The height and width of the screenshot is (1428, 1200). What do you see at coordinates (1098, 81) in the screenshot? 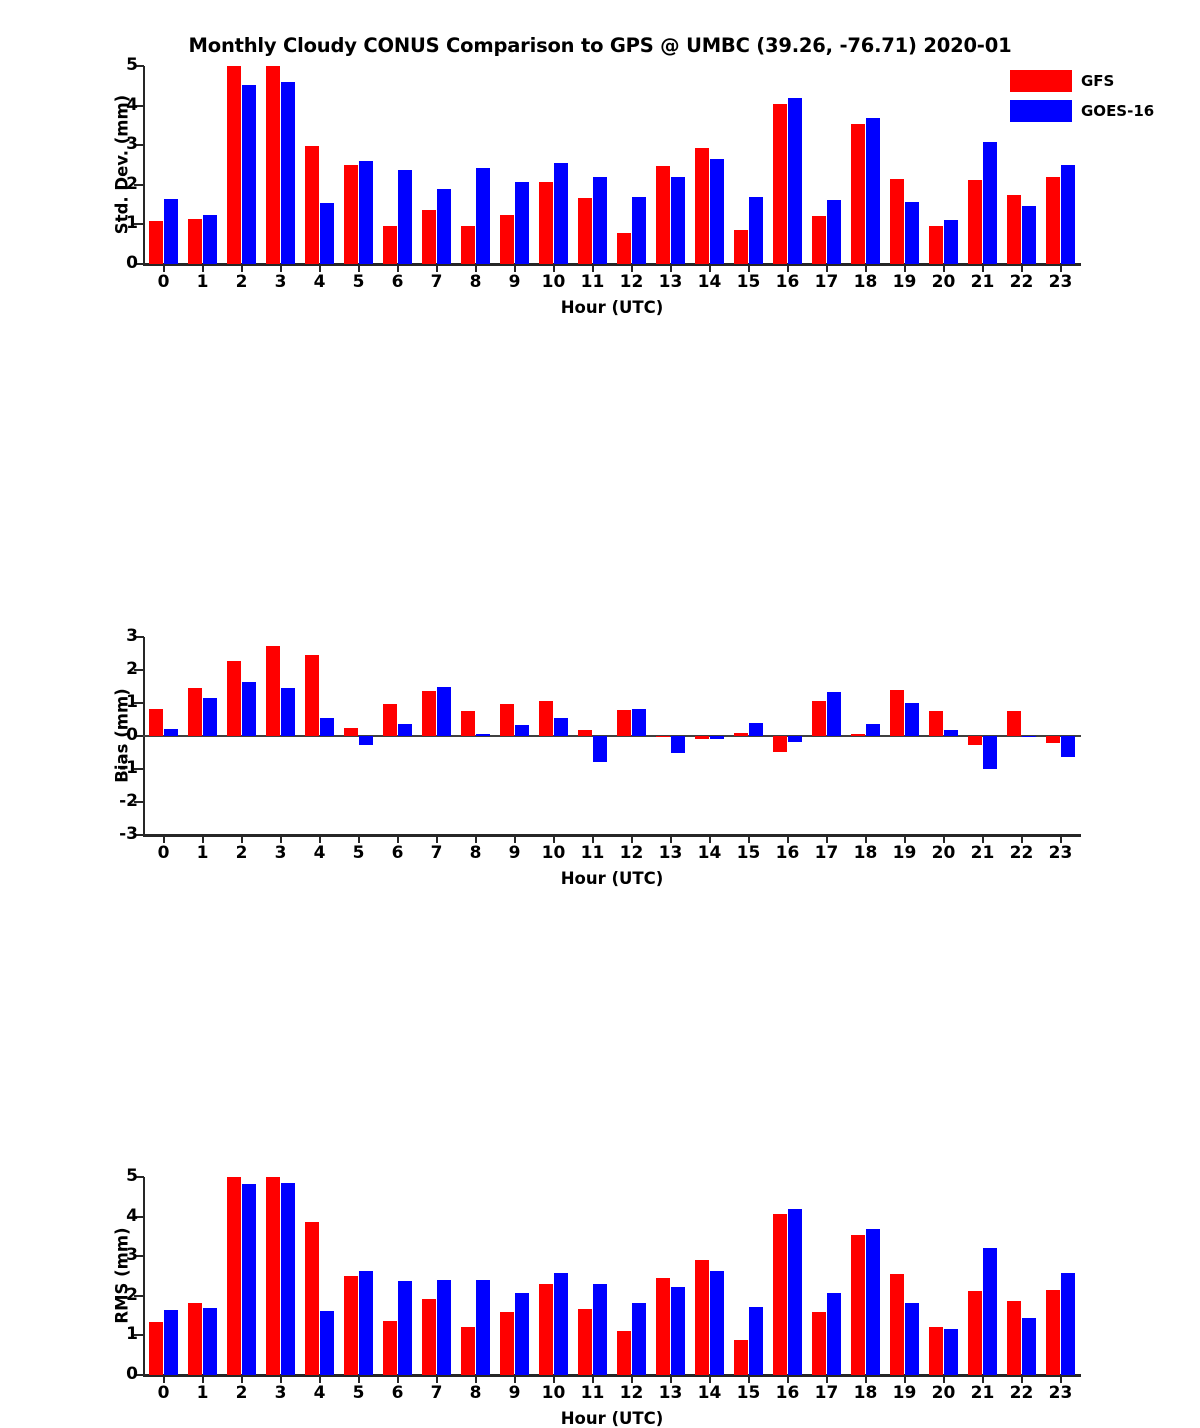
I see `legend-label-gfs: GFS` at bounding box center [1098, 81].